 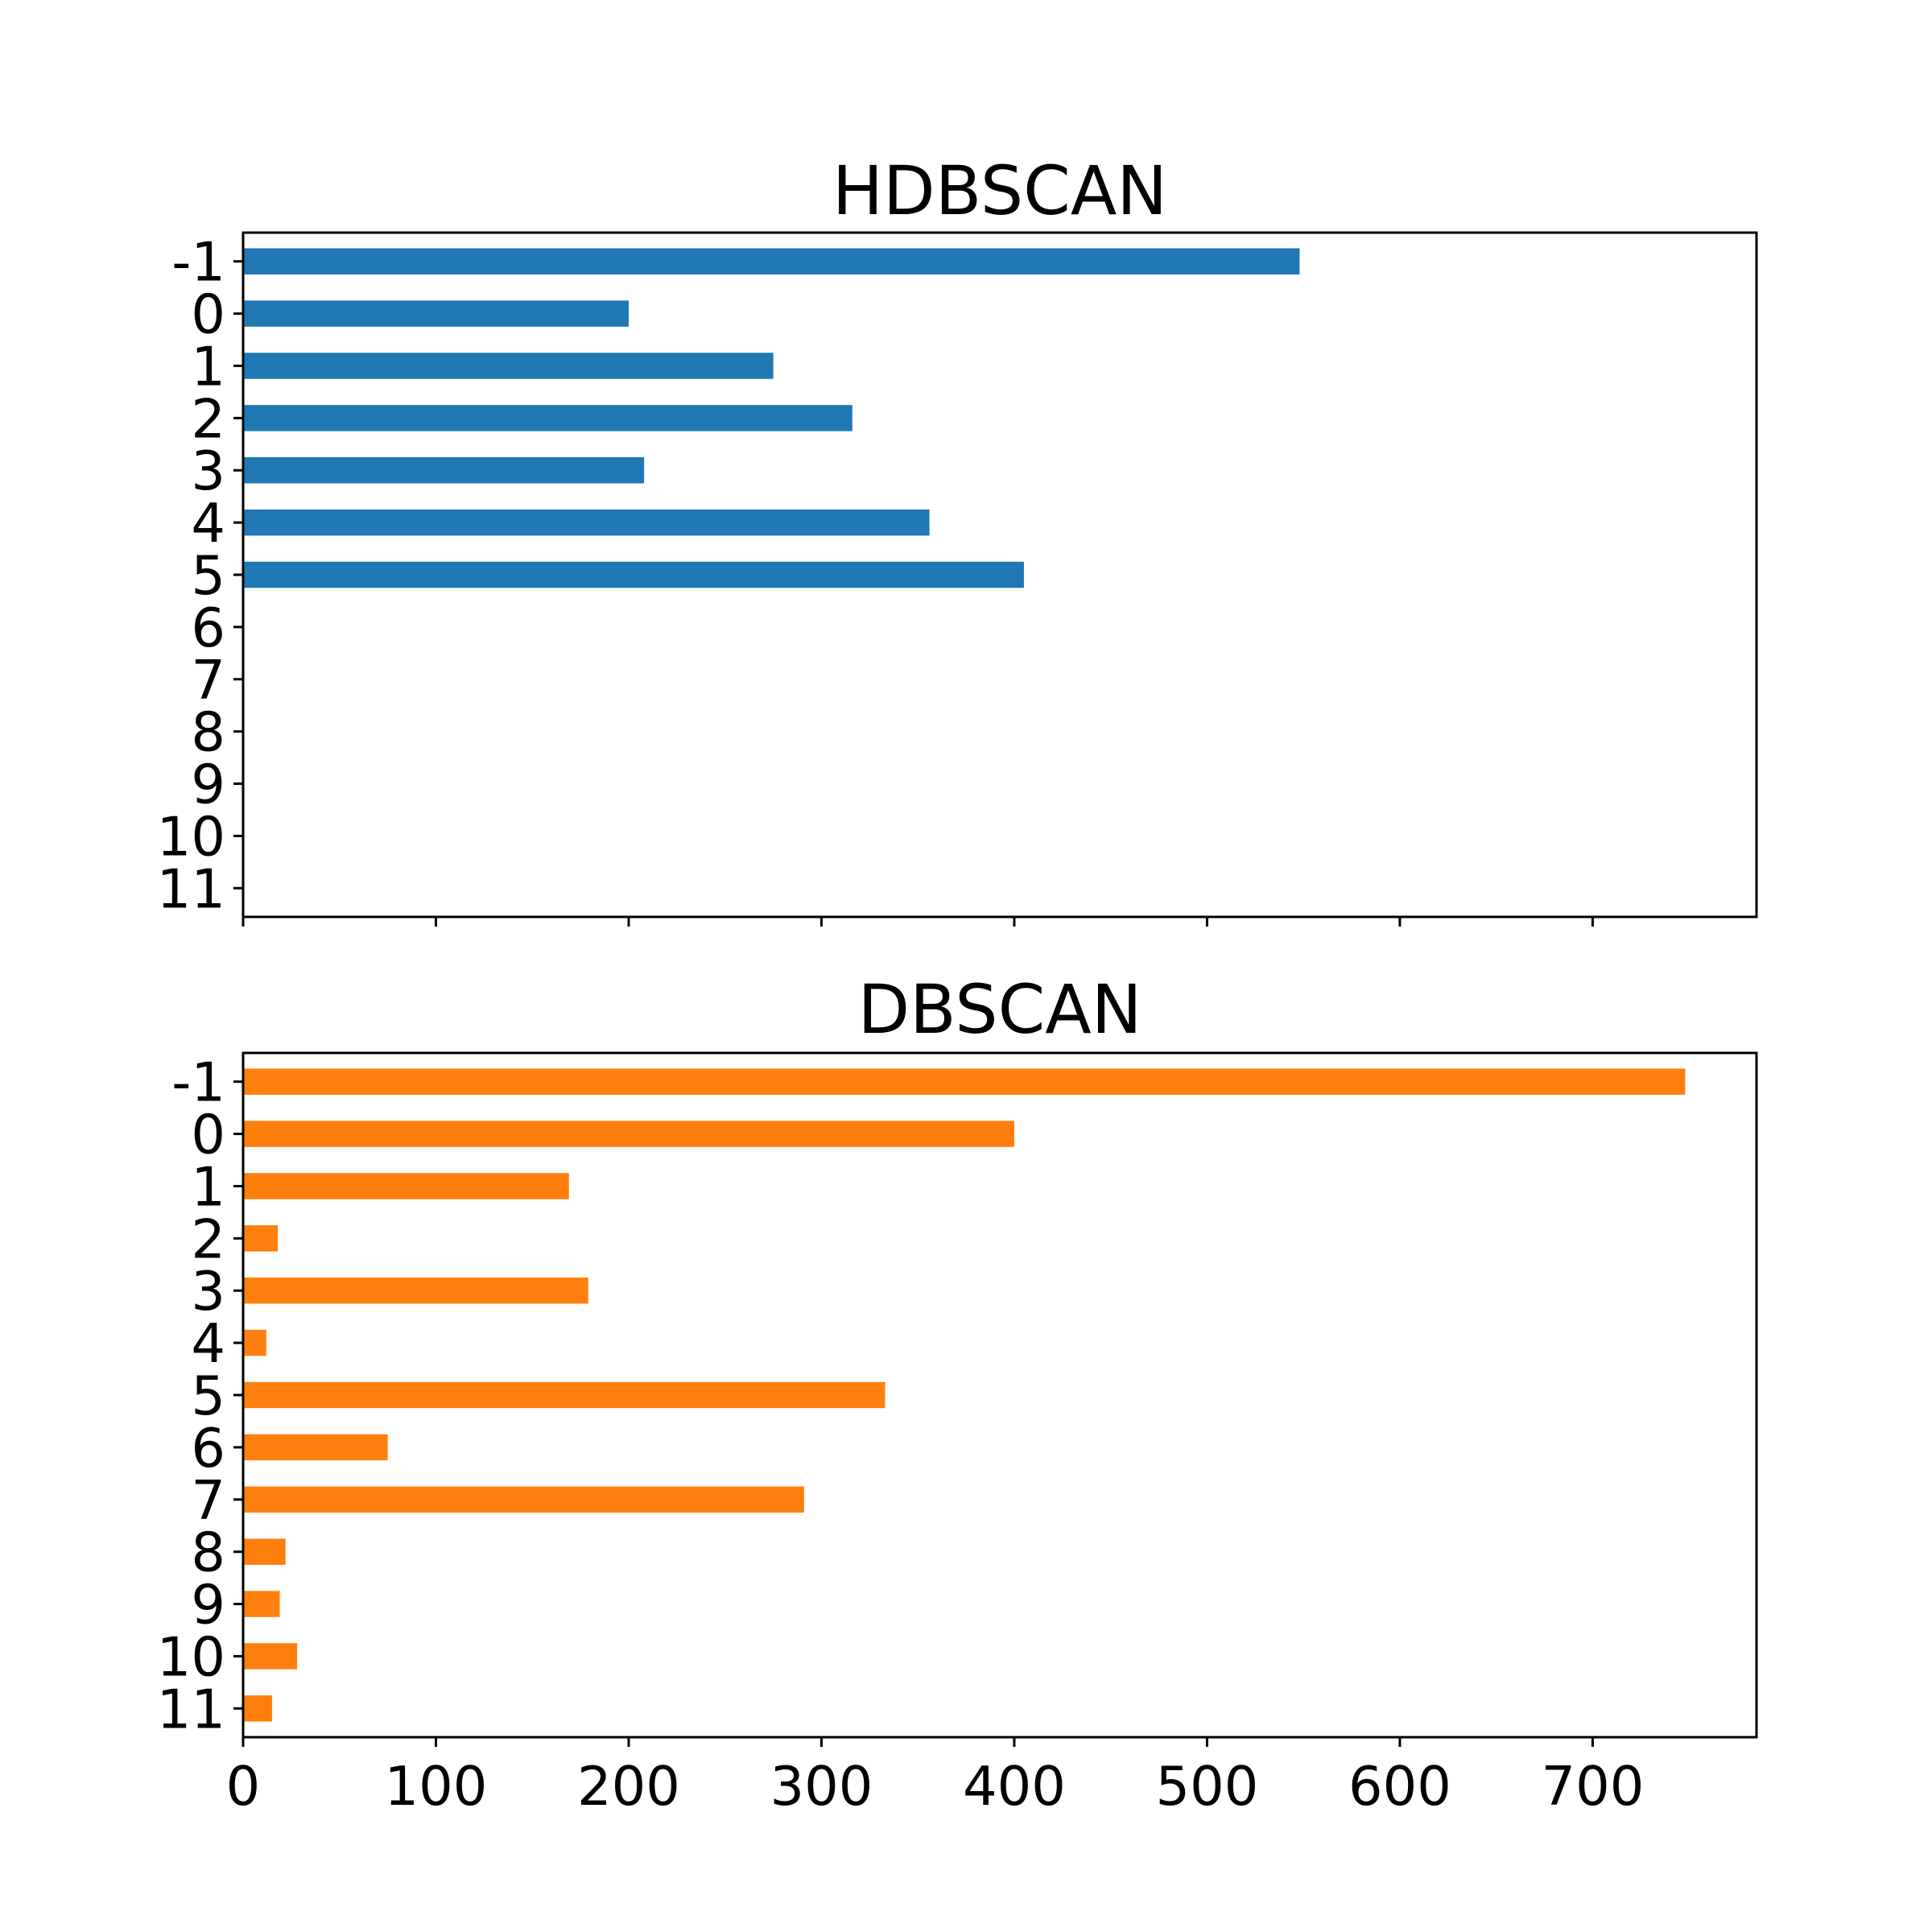 What do you see at coordinates (1399, 1786) in the screenshot?
I see `dbscan-xtick-label-600: 600` at bounding box center [1399, 1786].